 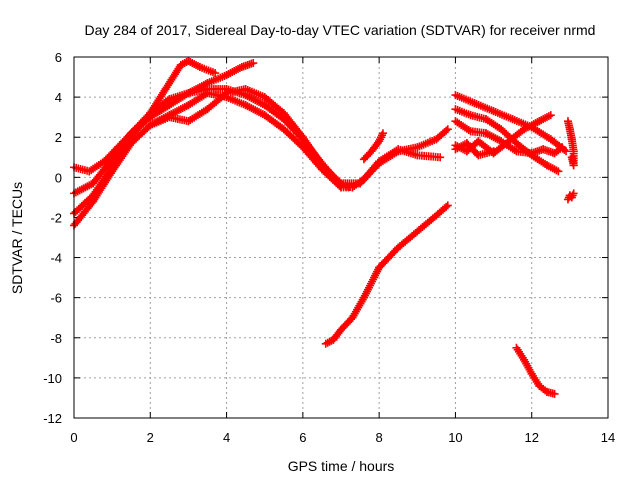 What do you see at coordinates (17, 238) in the screenshot?
I see `y-axis-label: SDTVAR / TECUs` at bounding box center [17, 238].